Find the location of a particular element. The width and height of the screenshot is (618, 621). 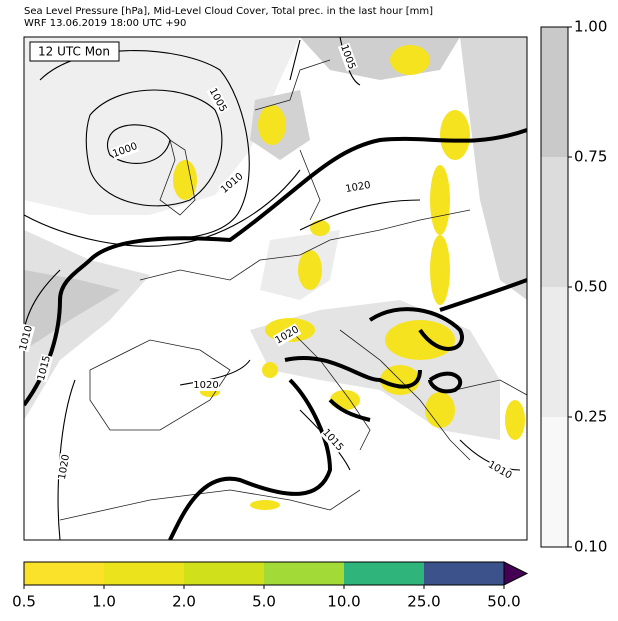

colorbar-tick-label: 0.5 is located at coordinates (24, 602).